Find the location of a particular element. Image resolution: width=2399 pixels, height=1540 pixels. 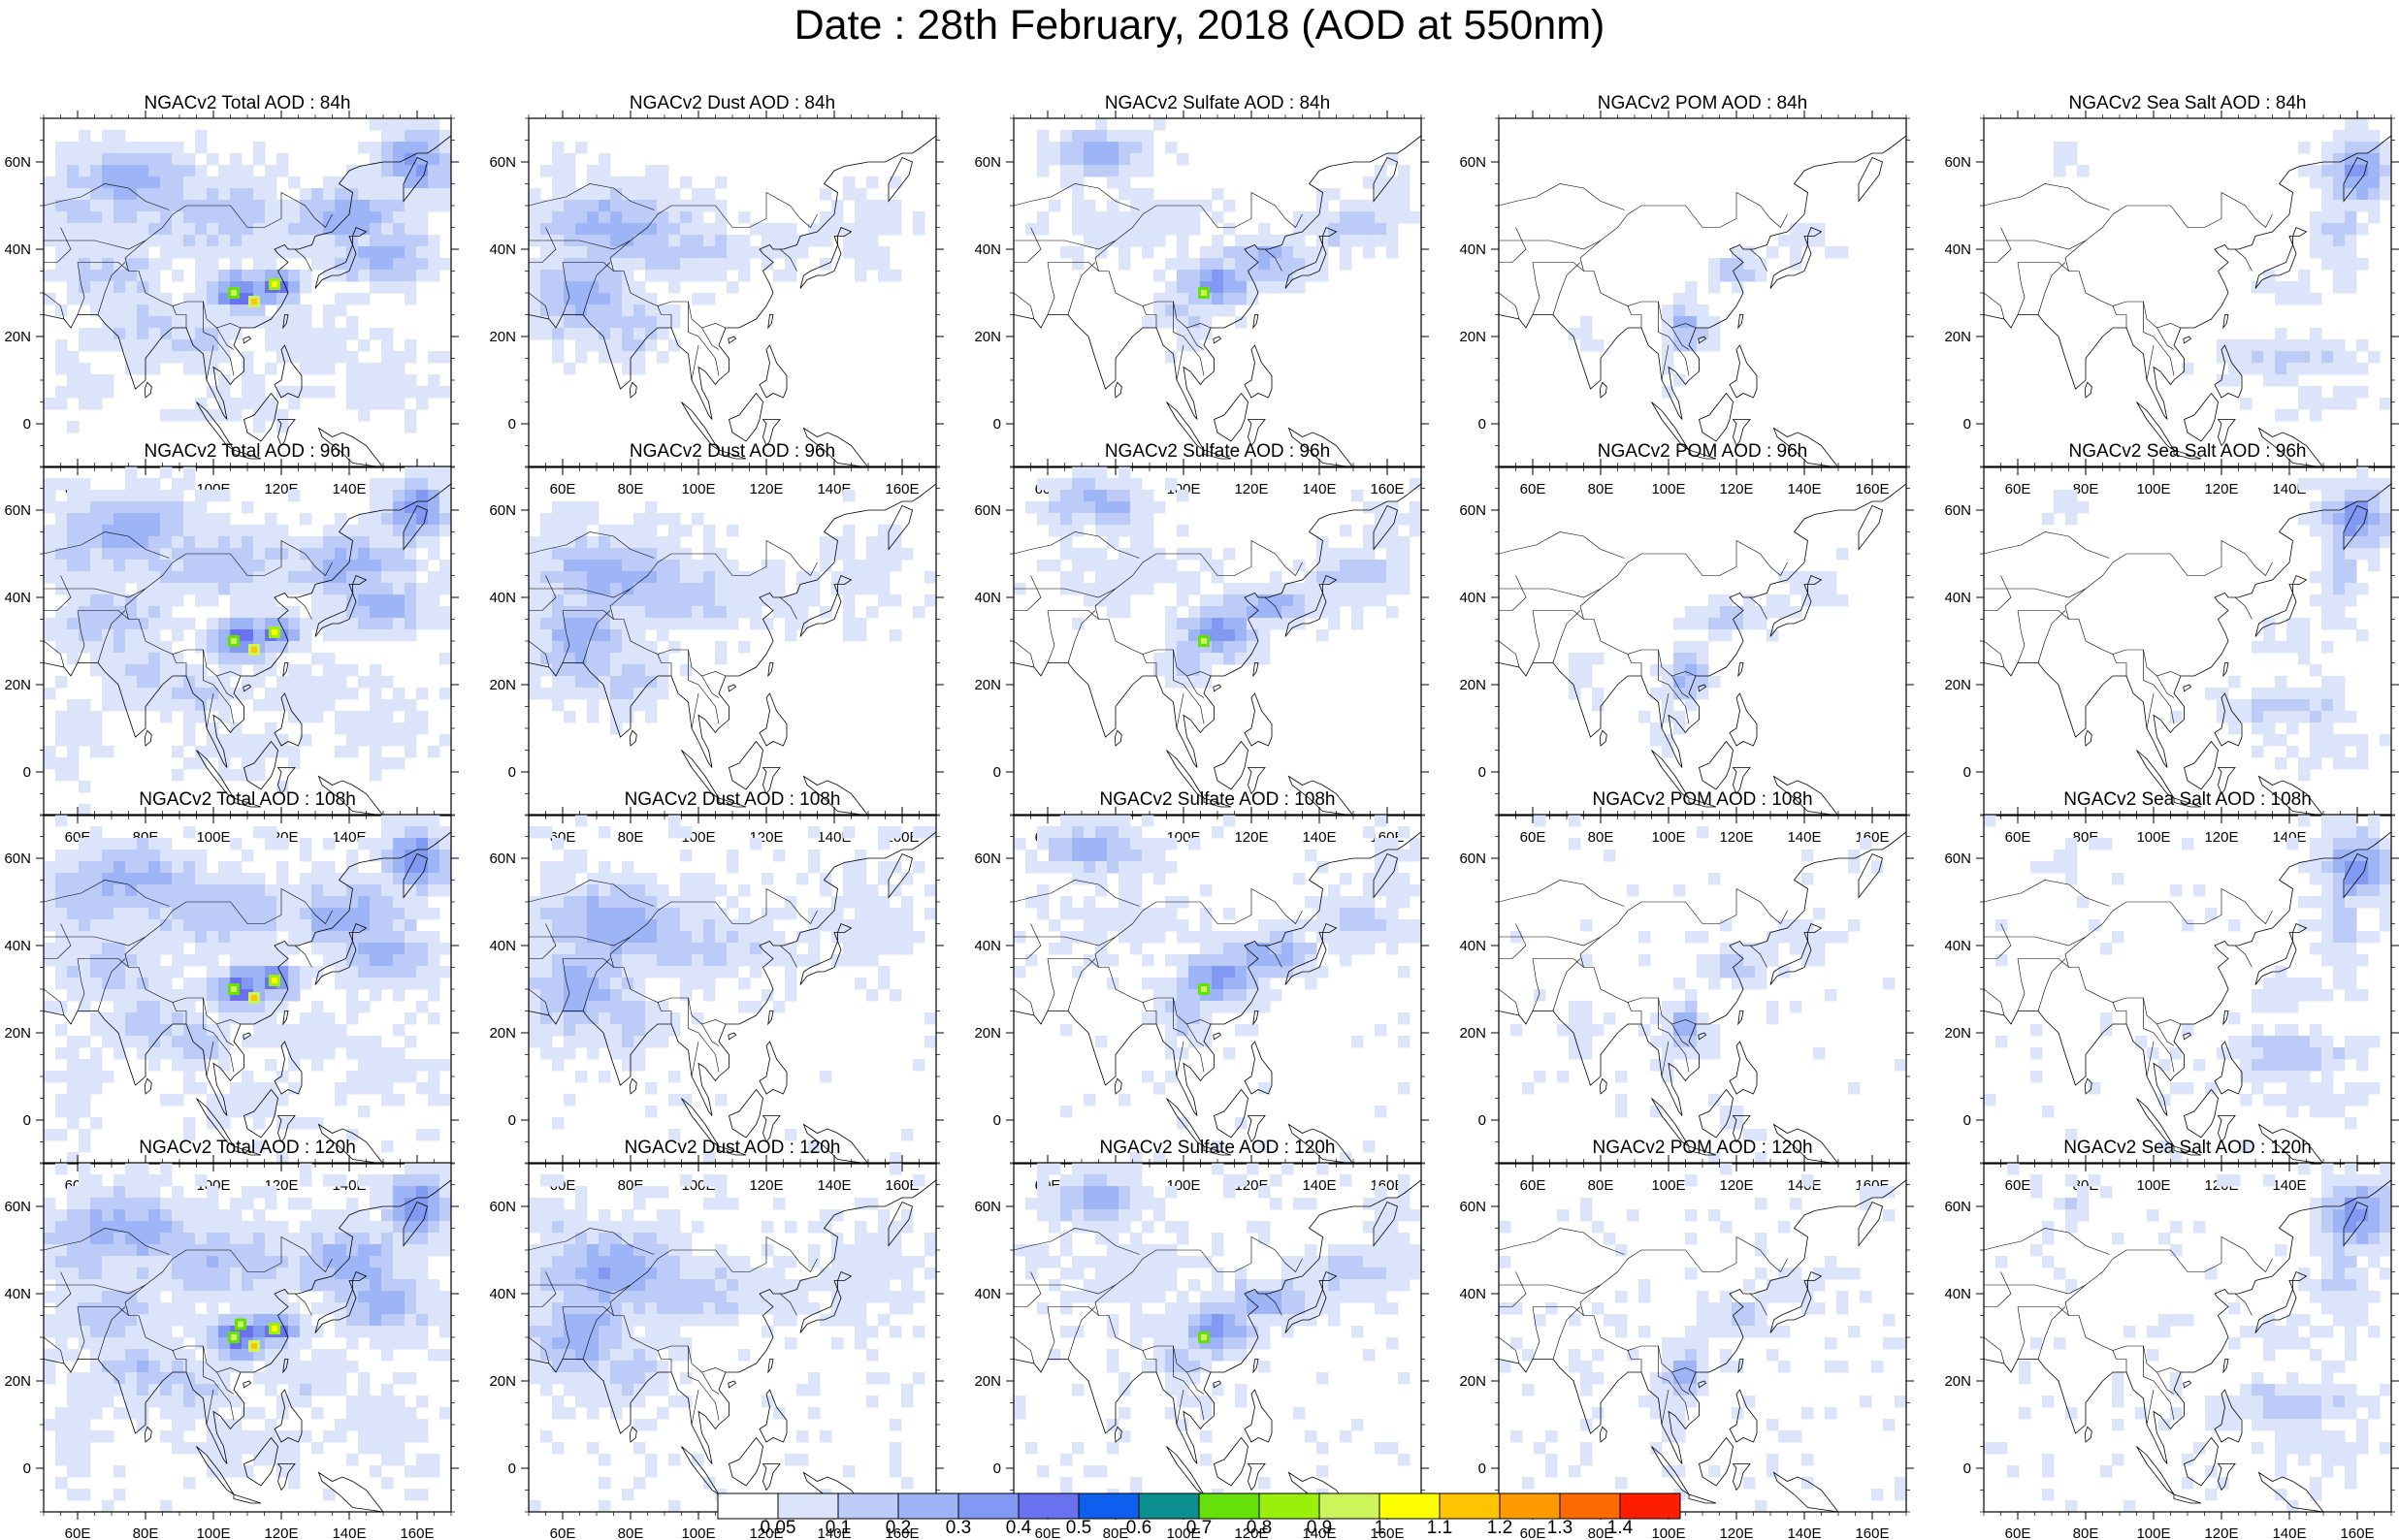

panel-title: NGACv2 Sea Salt AOD : 96h is located at coordinates (2187, 451).